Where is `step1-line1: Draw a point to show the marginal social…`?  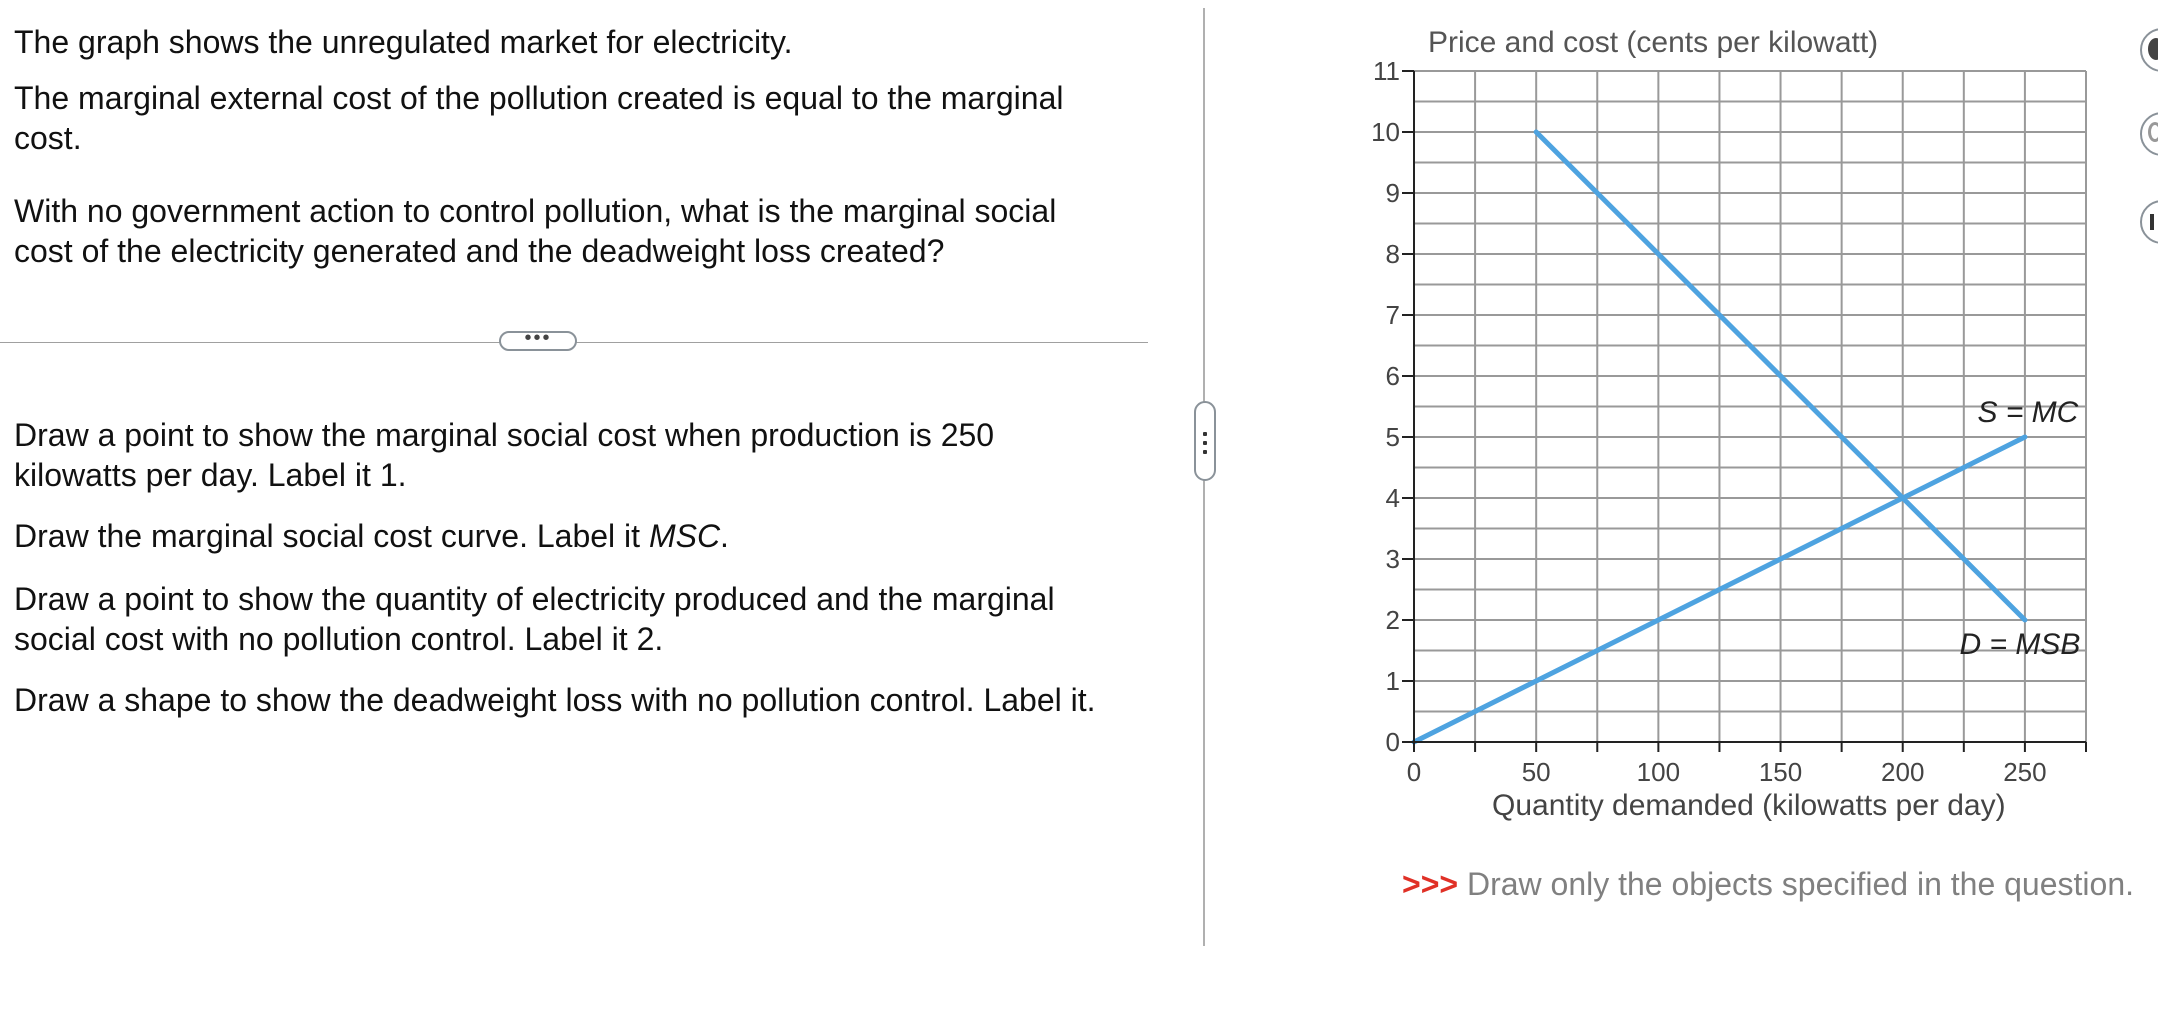
step1-line1: Draw a point to show the marginal social… is located at coordinates (504, 435).